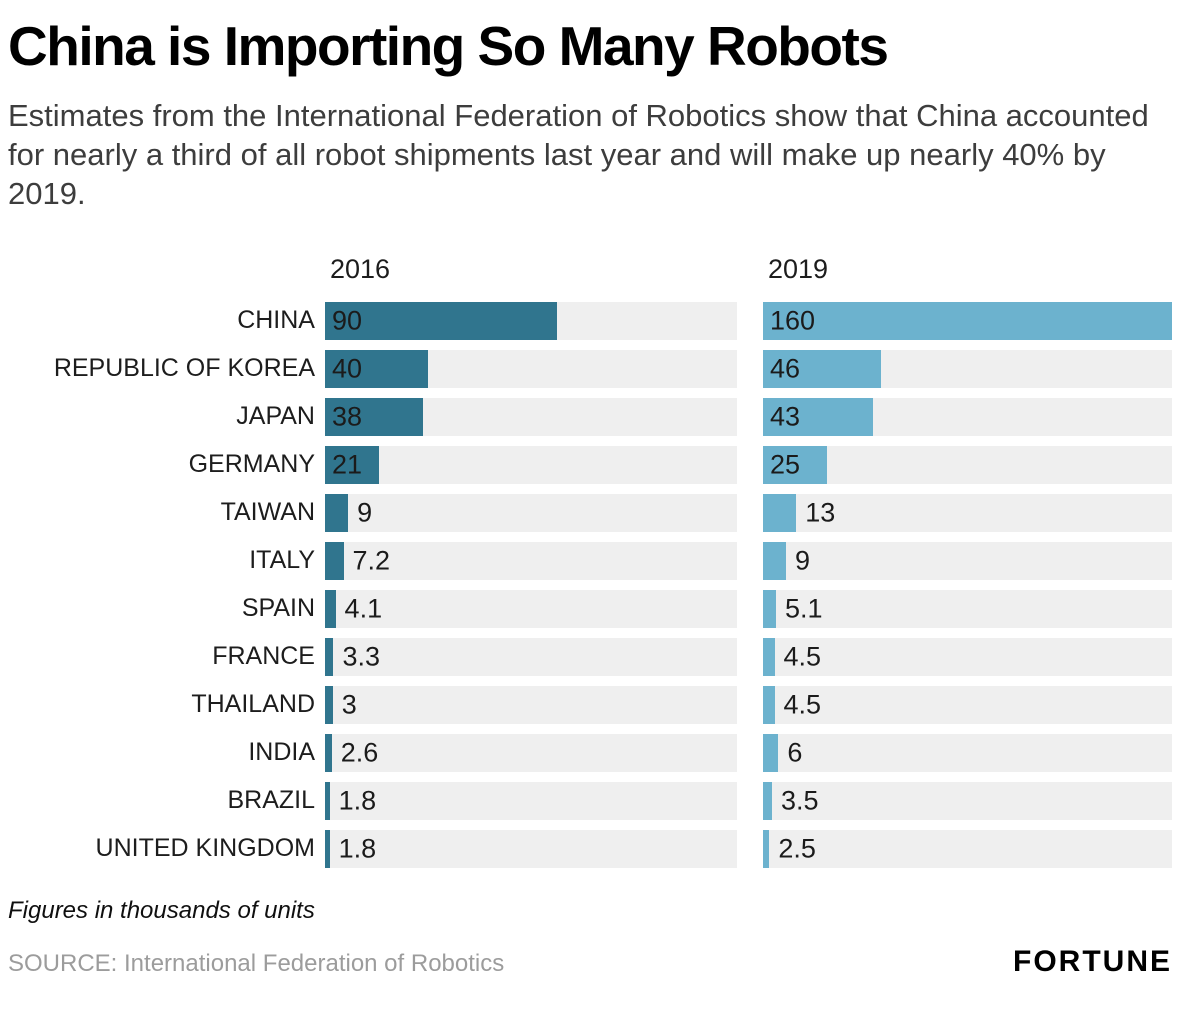  What do you see at coordinates (371, 560) in the screenshot?
I see `value-label: 7.2` at bounding box center [371, 560].